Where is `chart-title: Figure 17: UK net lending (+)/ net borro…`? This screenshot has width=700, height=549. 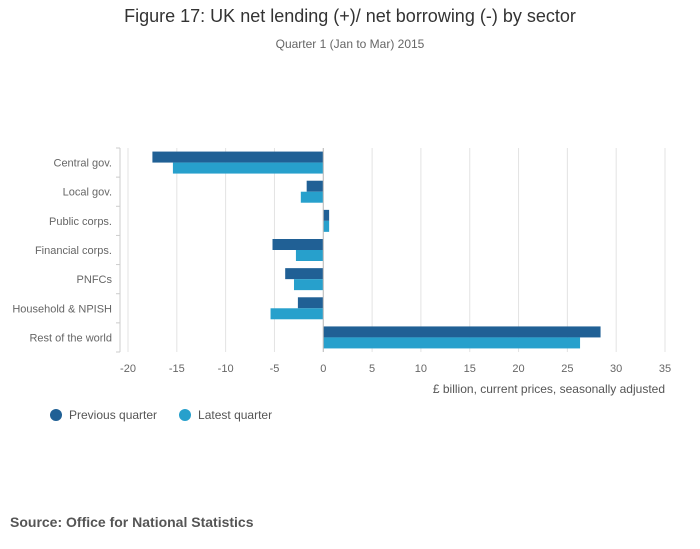
chart-title: Figure 17: UK net lending (+)/ net borro… is located at coordinates (350, 16).